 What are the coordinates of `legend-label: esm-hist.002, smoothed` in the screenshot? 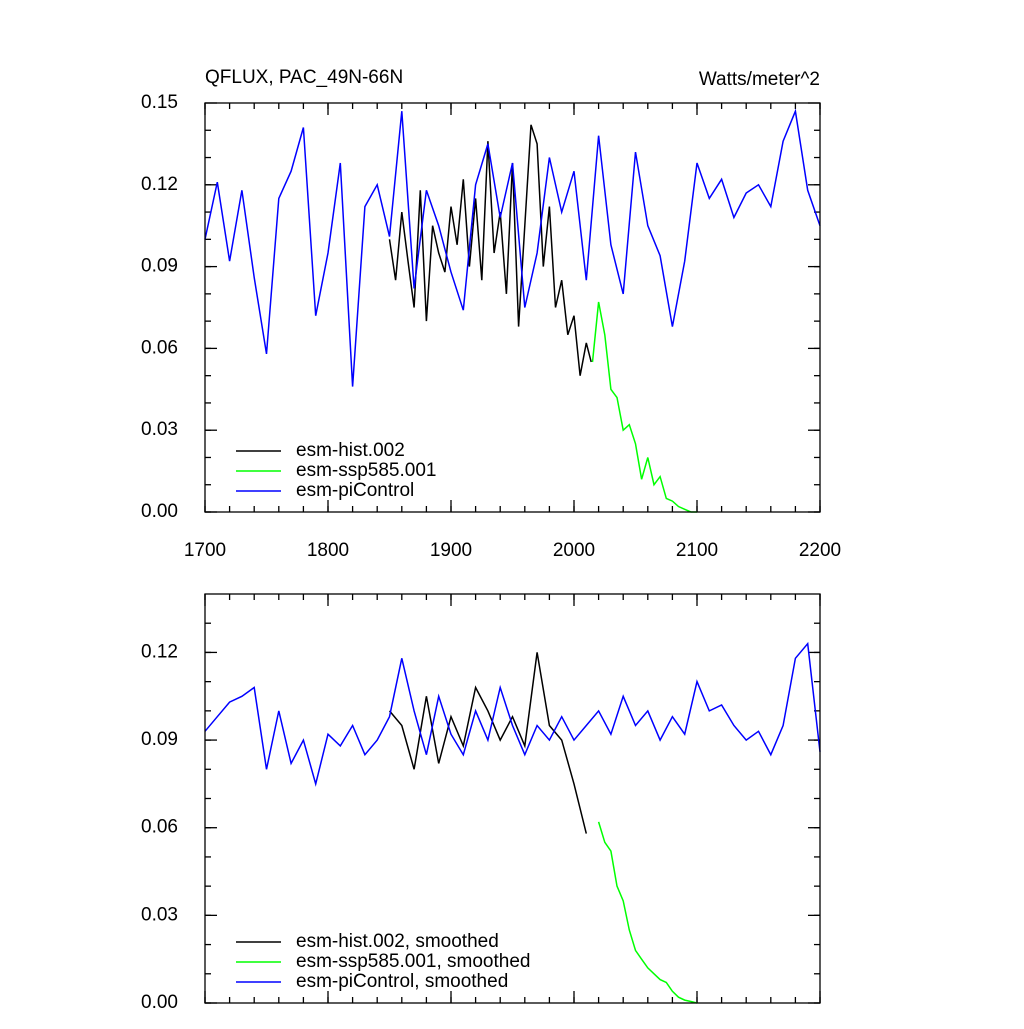 It's located at (397, 941).